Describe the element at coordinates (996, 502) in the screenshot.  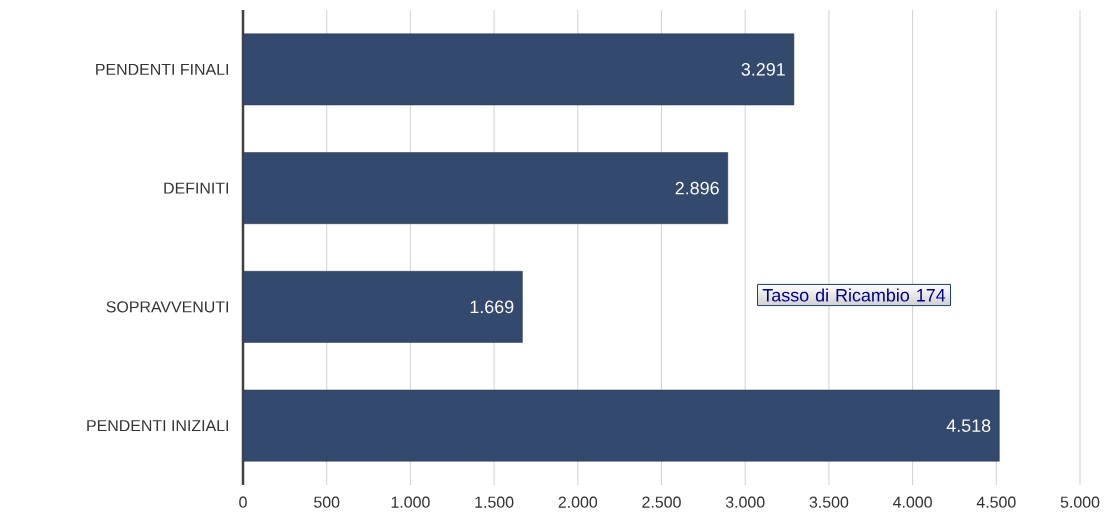
I see `x-tick-label: 4.500` at that location.